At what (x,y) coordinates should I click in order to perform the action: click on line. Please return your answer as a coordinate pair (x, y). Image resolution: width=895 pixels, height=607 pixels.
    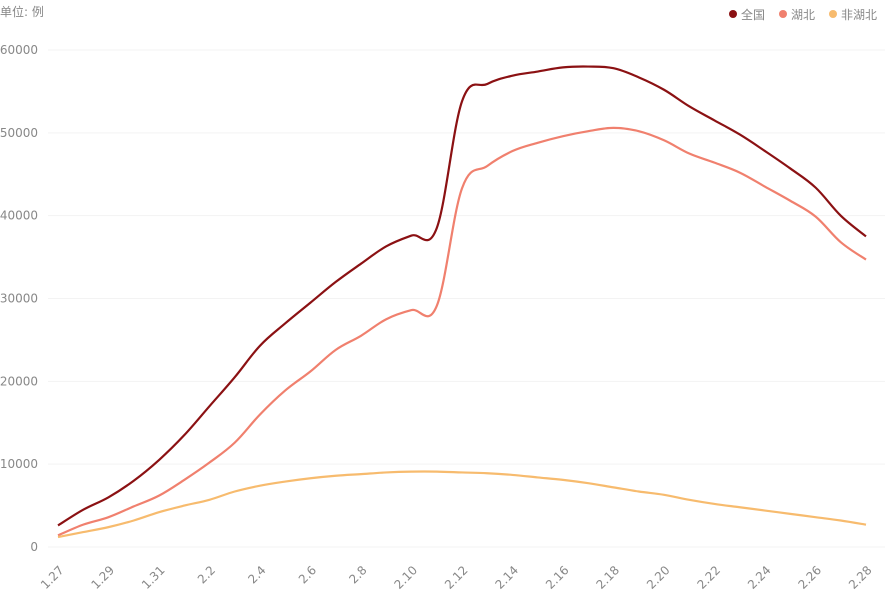
    Looking at the image, I should click on (462, 504).